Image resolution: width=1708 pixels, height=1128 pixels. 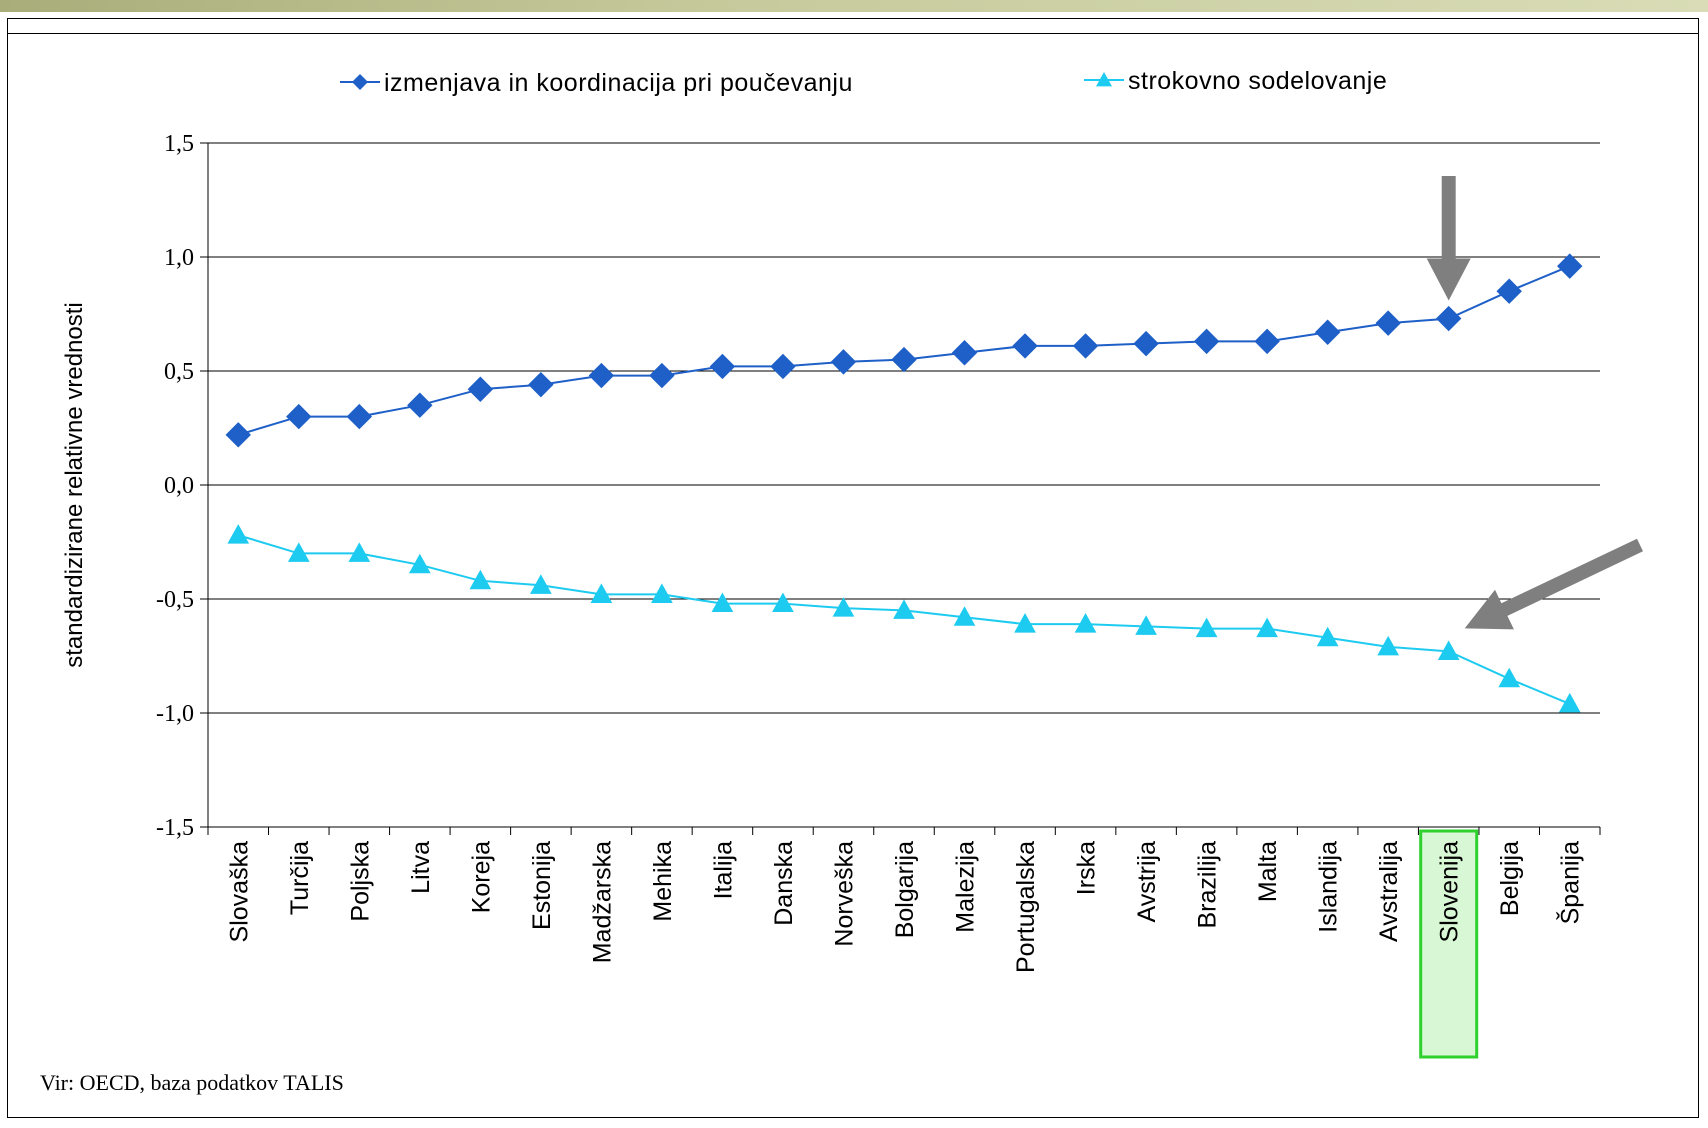 I want to click on x-tick-label: Španija, so click(x=1570, y=882).